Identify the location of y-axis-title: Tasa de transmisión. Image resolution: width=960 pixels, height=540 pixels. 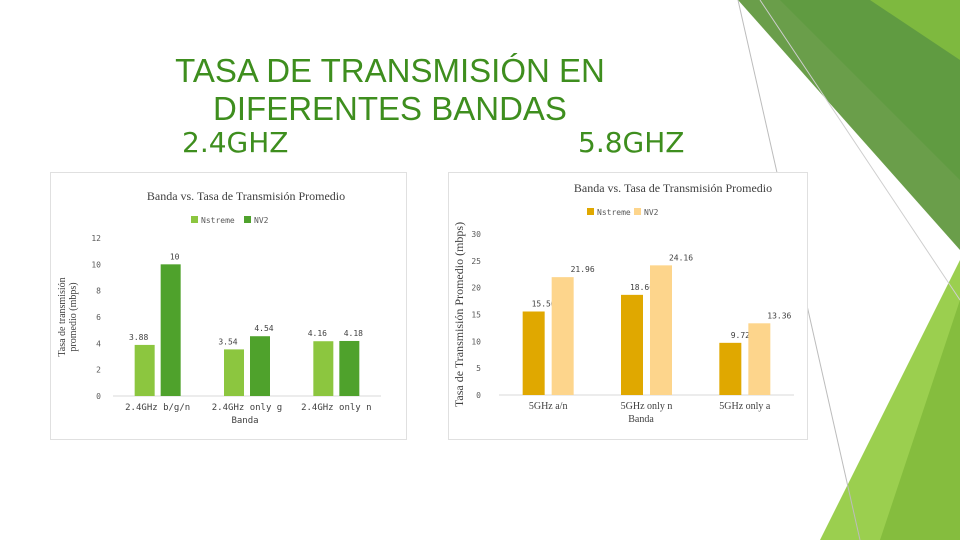
(62, 316).